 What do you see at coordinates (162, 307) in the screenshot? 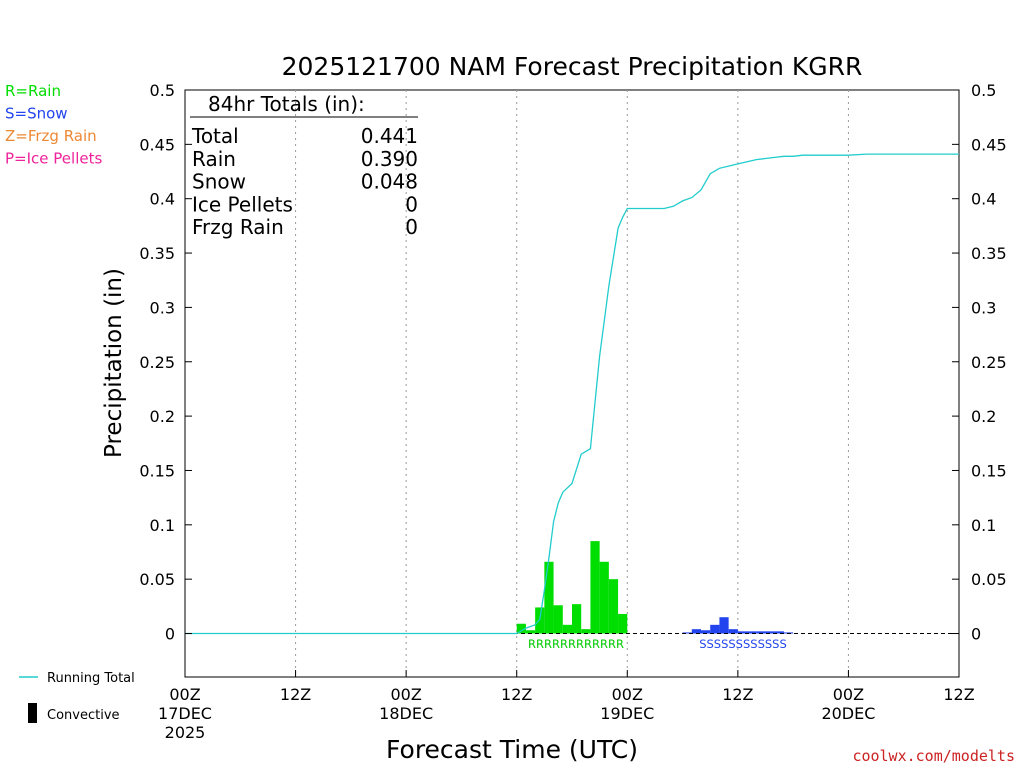
I see `y-tick-label-left: 0.3` at bounding box center [162, 307].